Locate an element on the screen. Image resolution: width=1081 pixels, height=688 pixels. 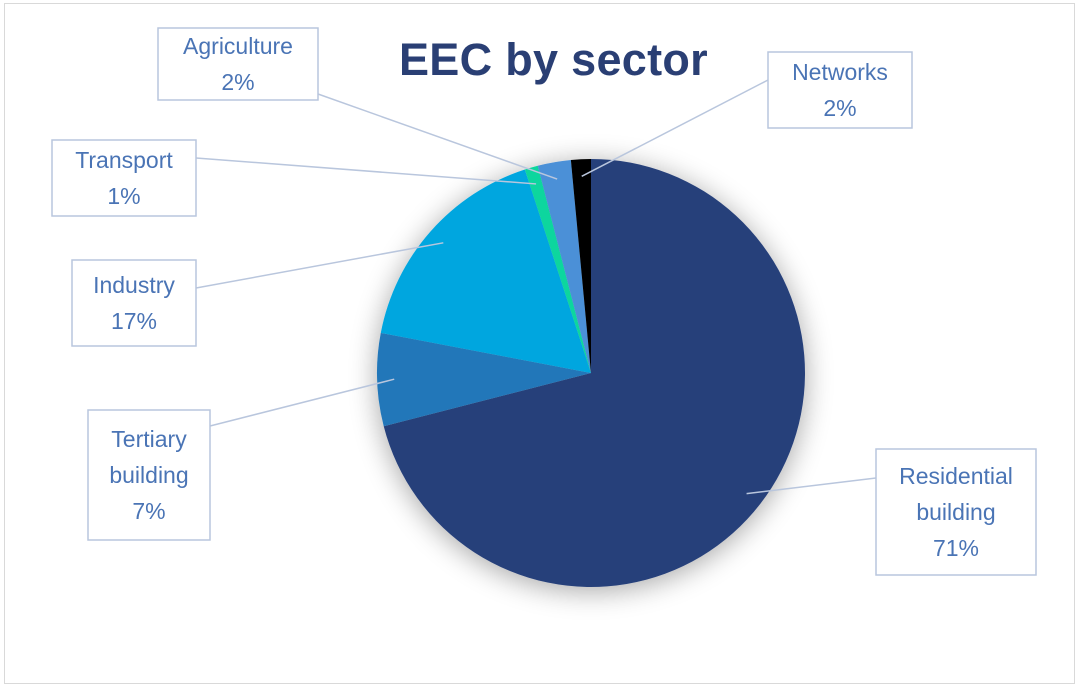
data-label-category: Transport is located at coordinates (124, 160).